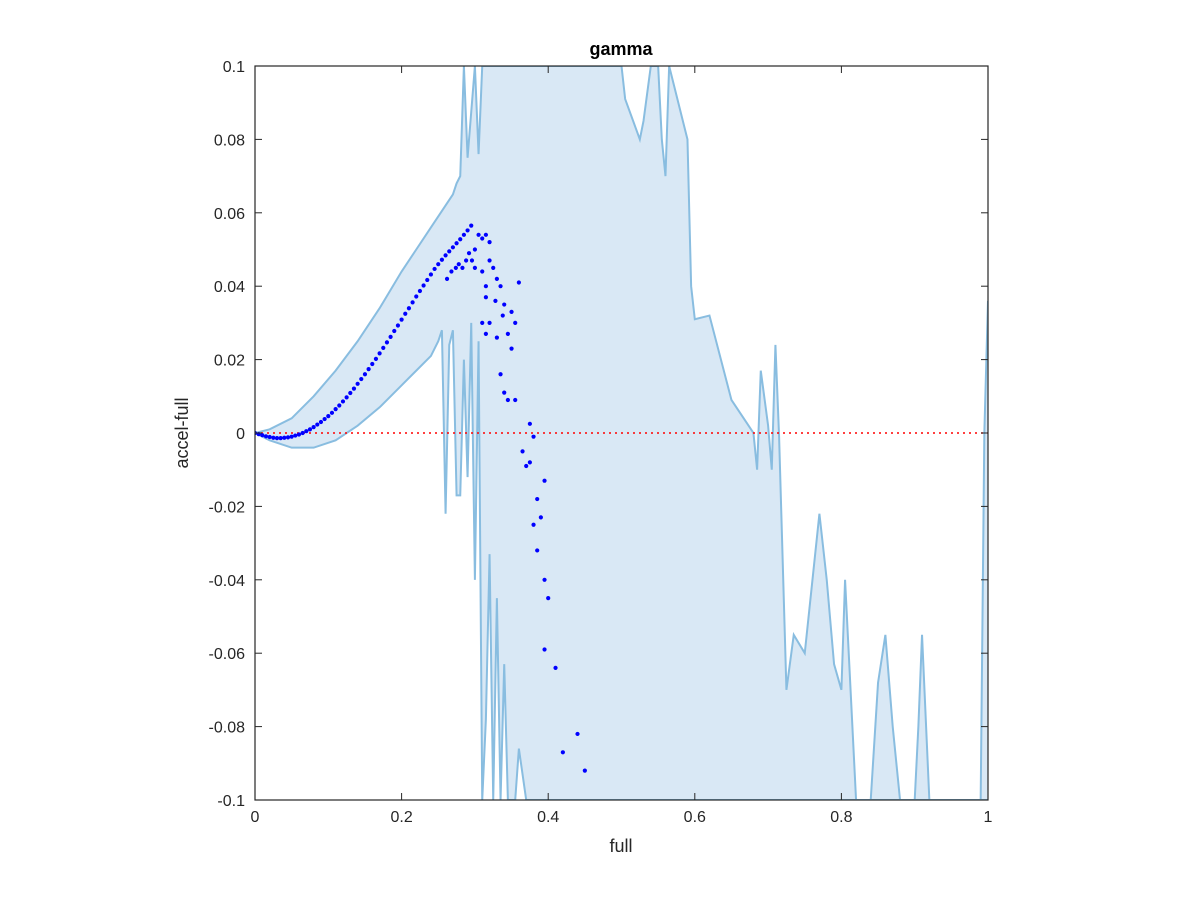 This screenshot has width=1200, height=900. What do you see at coordinates (240, 434) in the screenshot?
I see `y-tick-label: 0` at bounding box center [240, 434].